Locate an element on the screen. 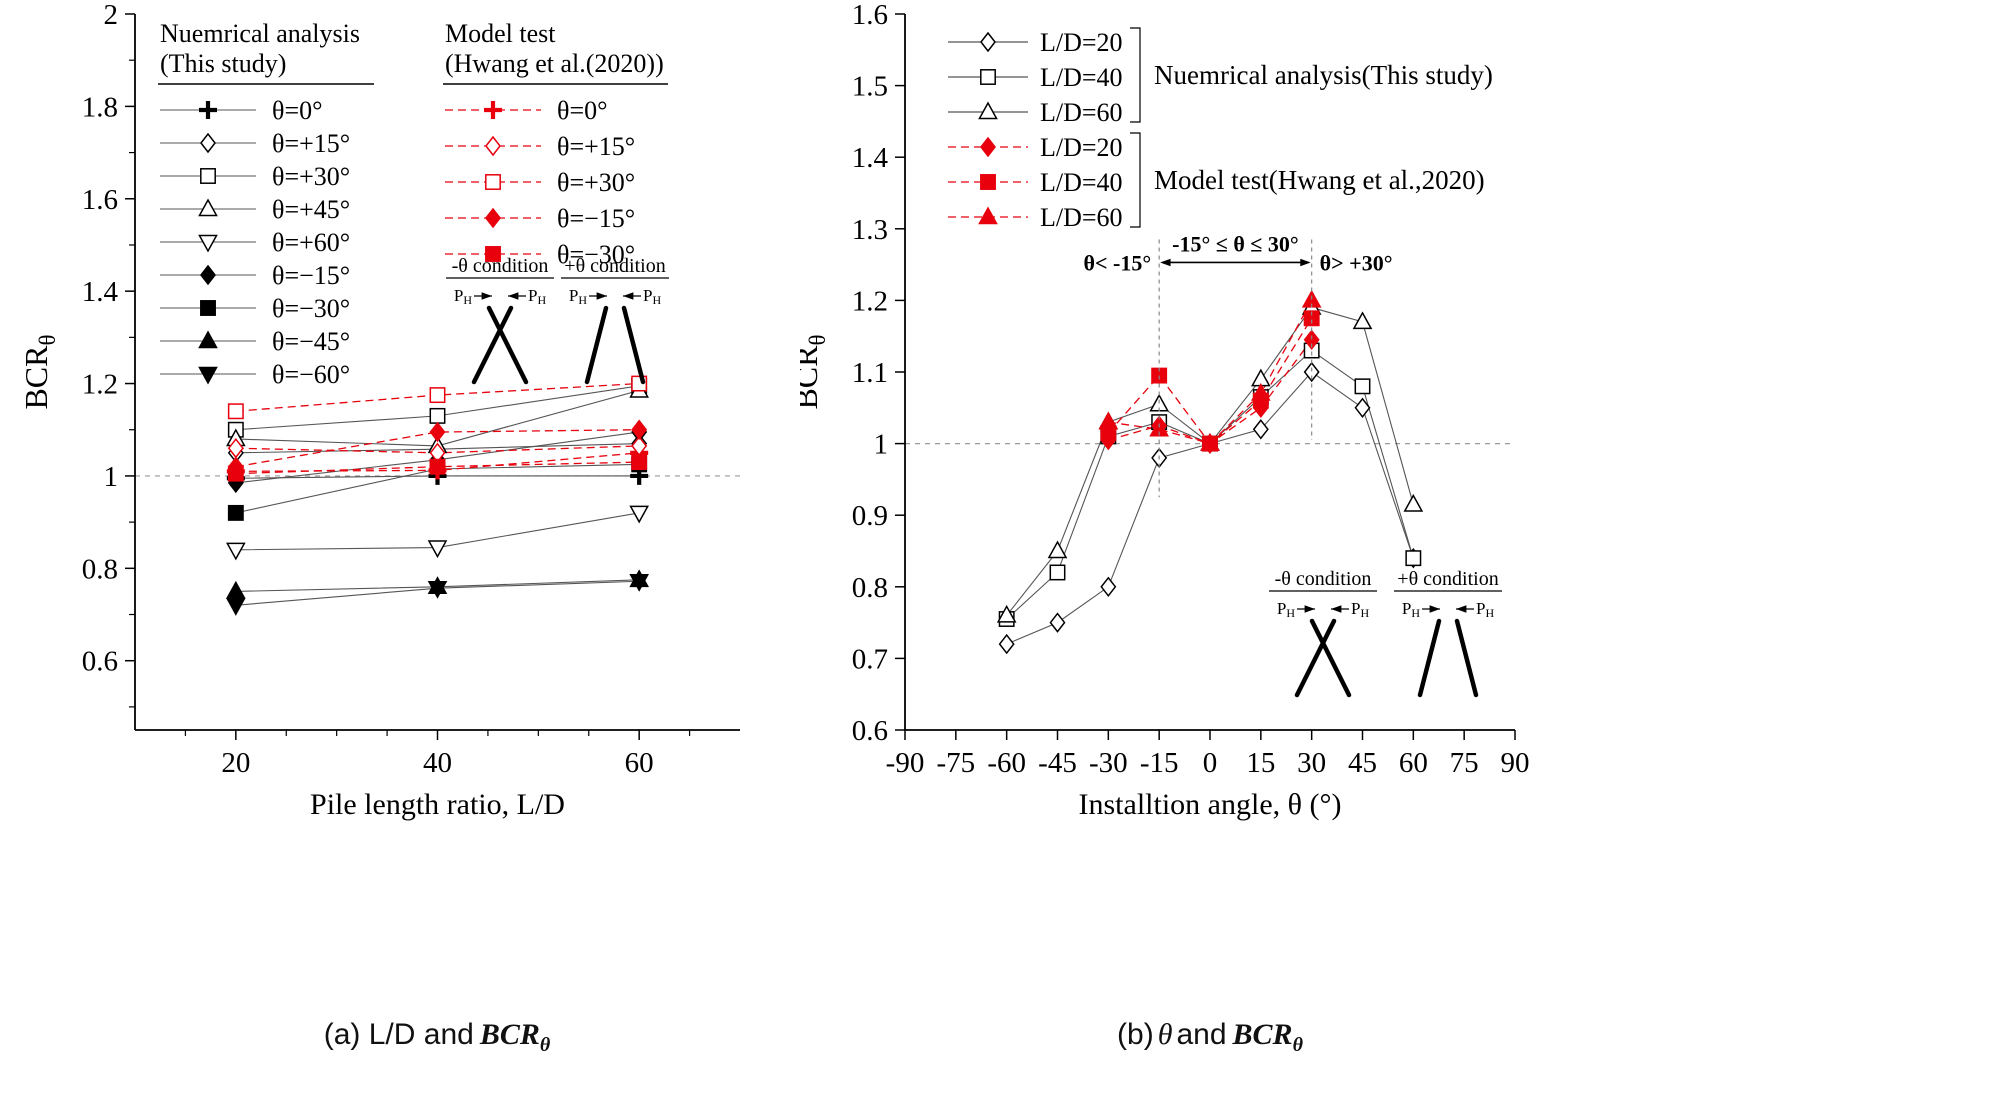 The image size is (2008, 1099). annotations-b: θ< -15° -15° ≤ θ ≤ 30° θ> +30° is located at coordinates (1238, 364).